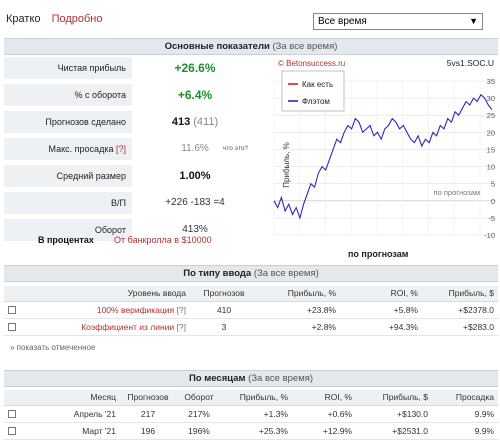 The height and width of the screenshot is (448, 500). What do you see at coordinates (394, 430) in the screenshot?
I see `cell-profit-usd: +$2531.0` at bounding box center [394, 430].